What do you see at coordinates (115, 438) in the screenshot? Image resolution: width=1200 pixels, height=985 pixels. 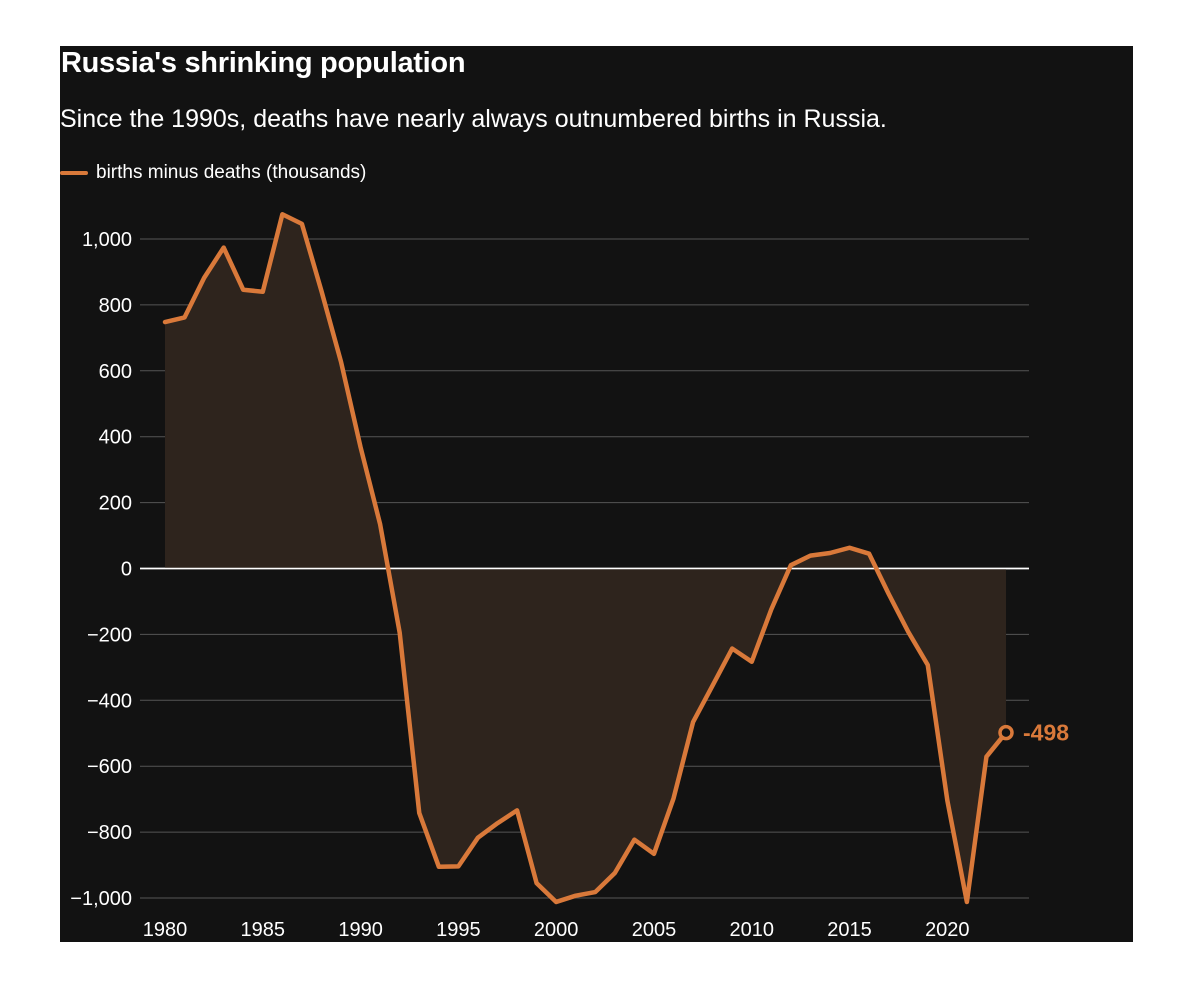 I see `y-tick-label: 400` at bounding box center [115, 438].